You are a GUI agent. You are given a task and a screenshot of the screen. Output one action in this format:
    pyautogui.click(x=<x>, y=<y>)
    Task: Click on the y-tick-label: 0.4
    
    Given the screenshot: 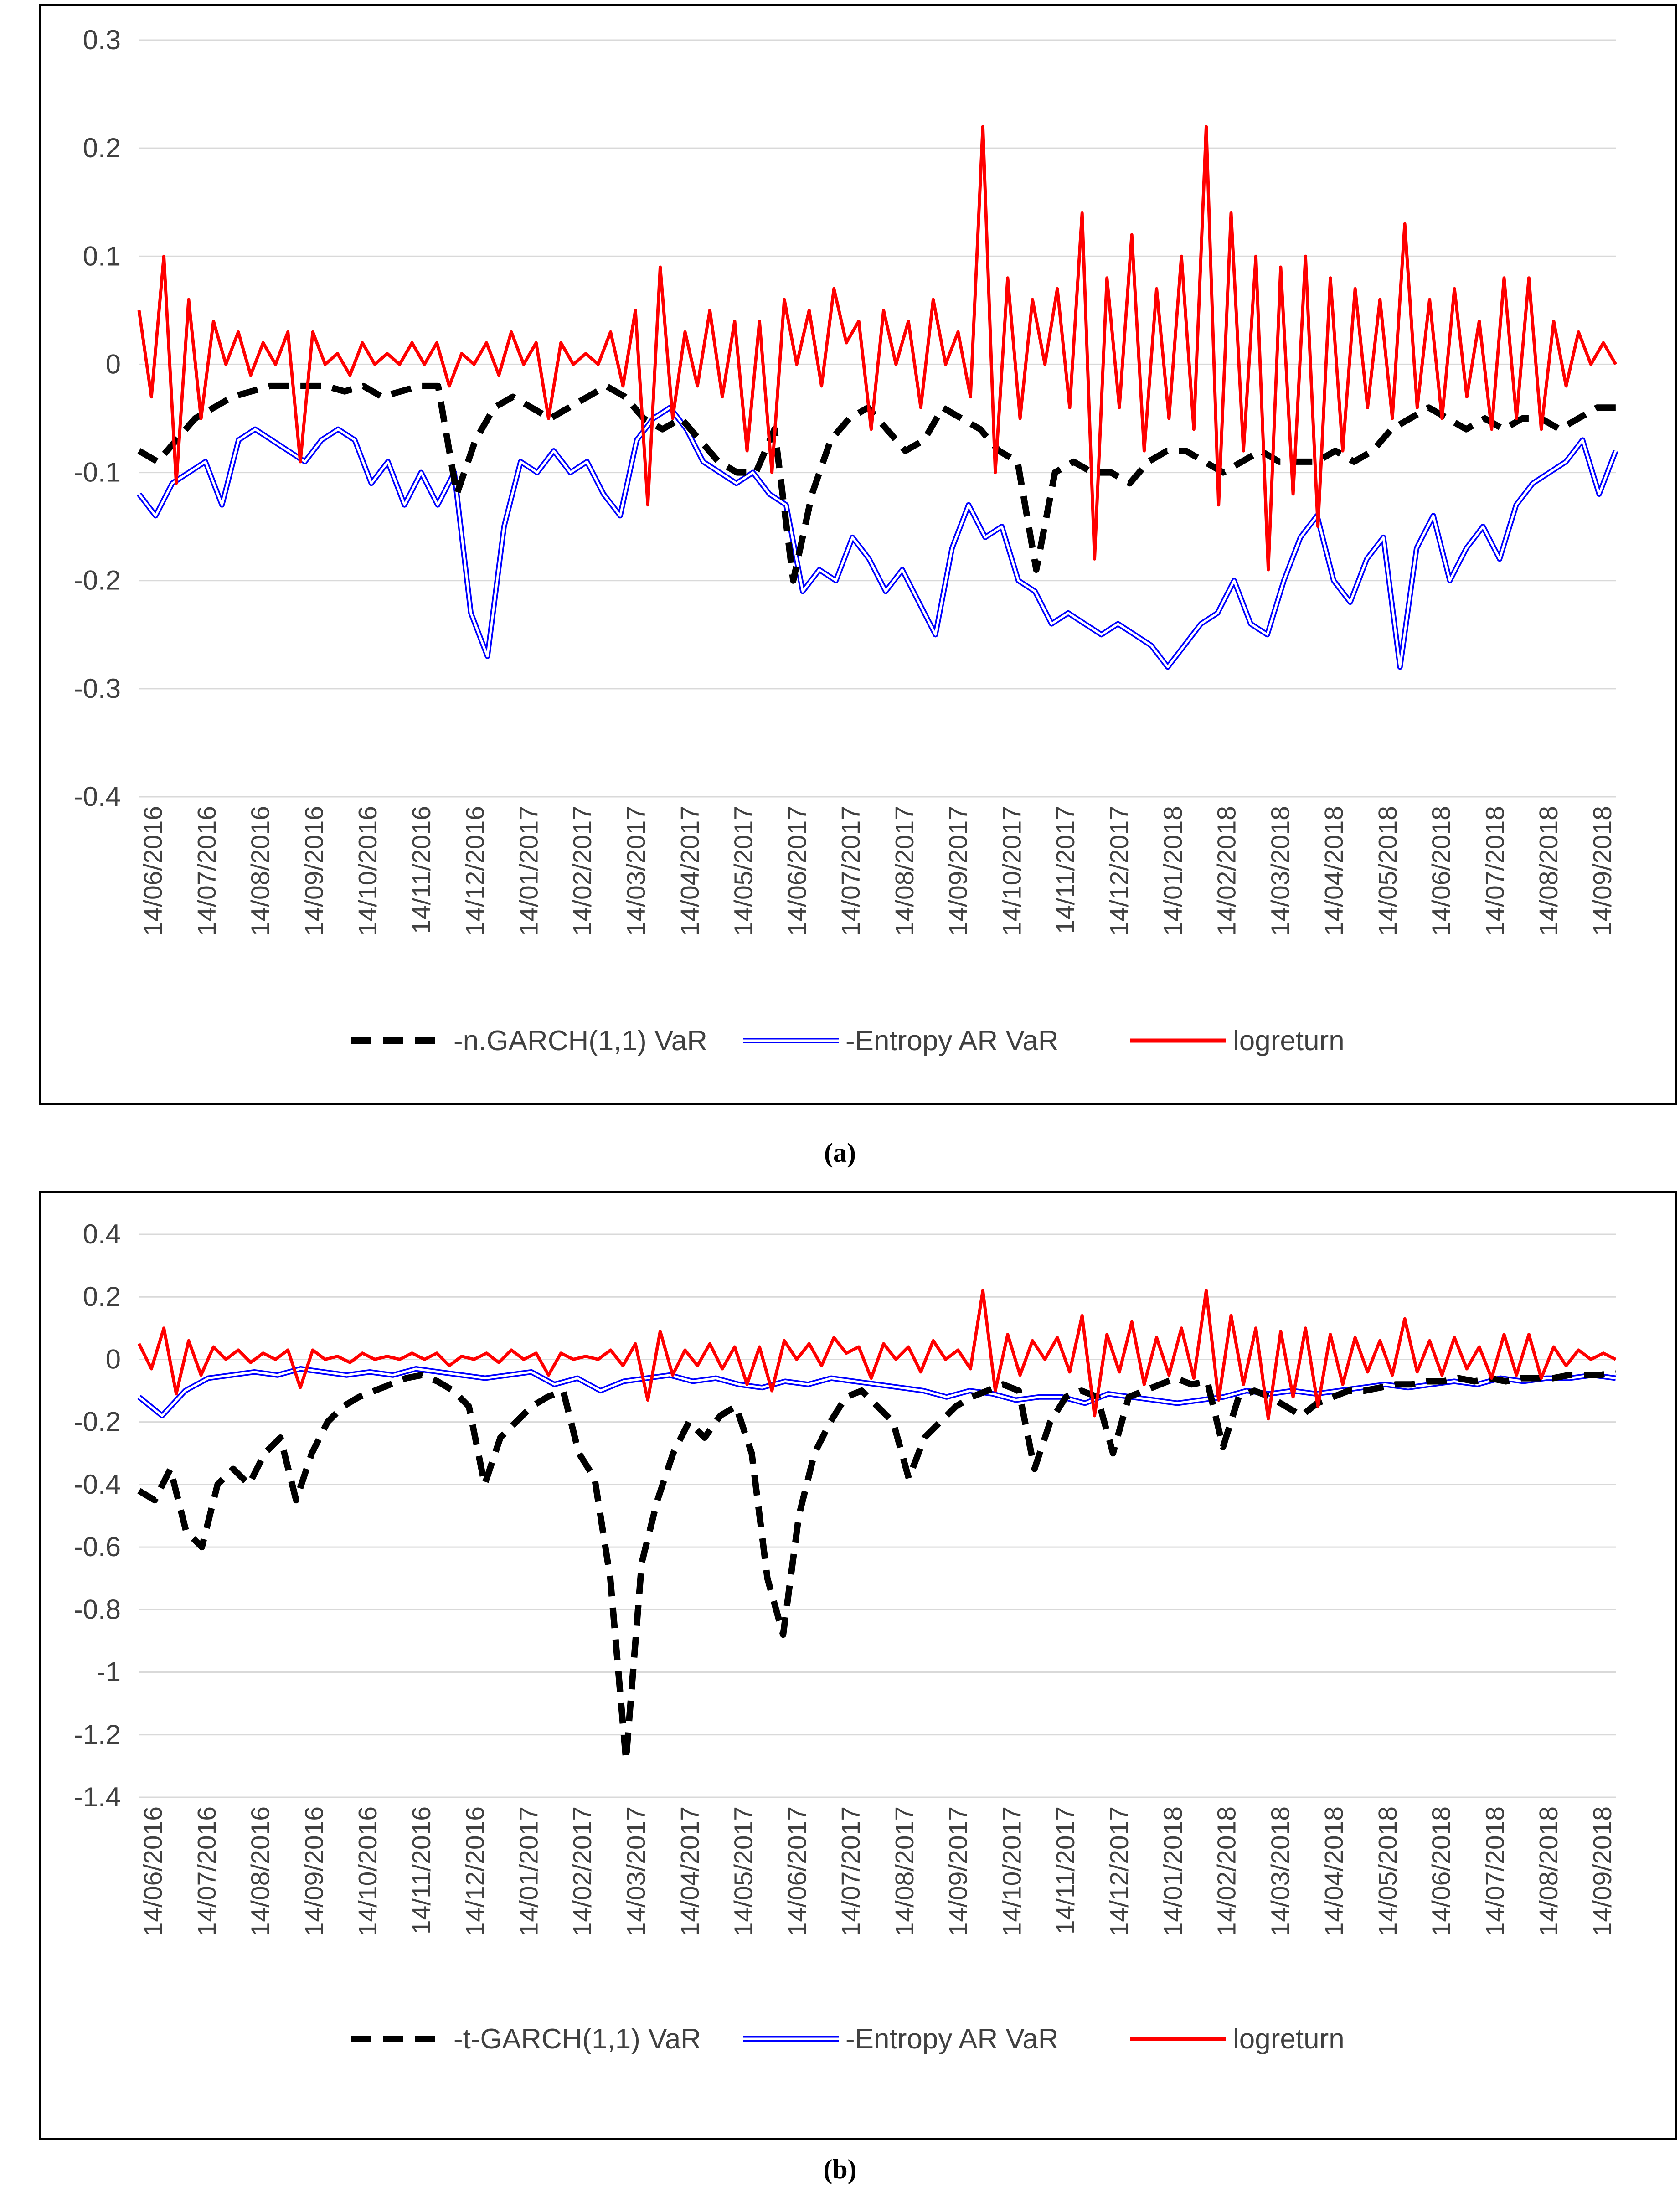 What is the action you would take?
    pyautogui.click(x=102, y=1234)
    